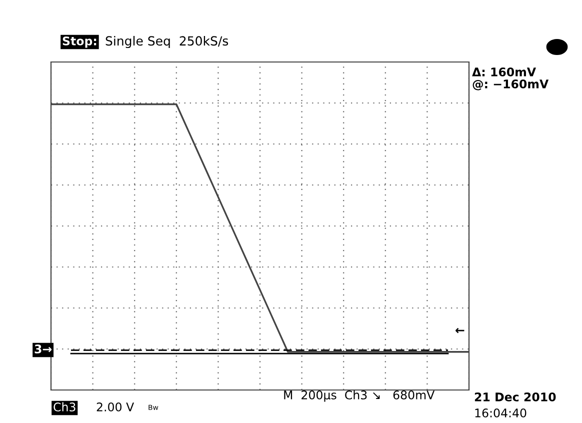 The width and height of the screenshot is (582, 423). What do you see at coordinates (79, 42) in the screenshot?
I see `text: Stop:` at bounding box center [79, 42].